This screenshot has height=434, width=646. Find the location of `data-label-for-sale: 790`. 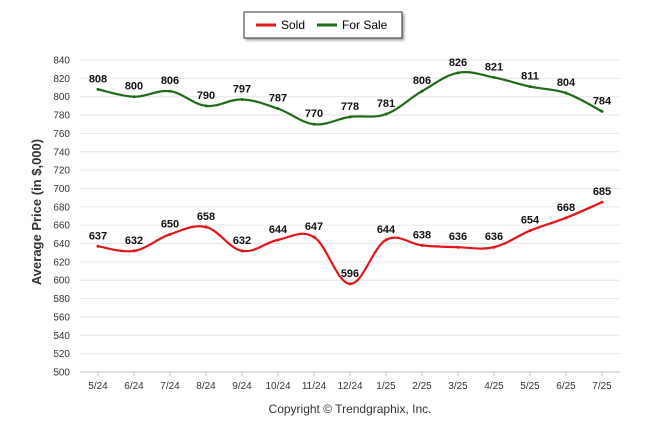

data-label-for-sale: 790 is located at coordinates (206, 96).